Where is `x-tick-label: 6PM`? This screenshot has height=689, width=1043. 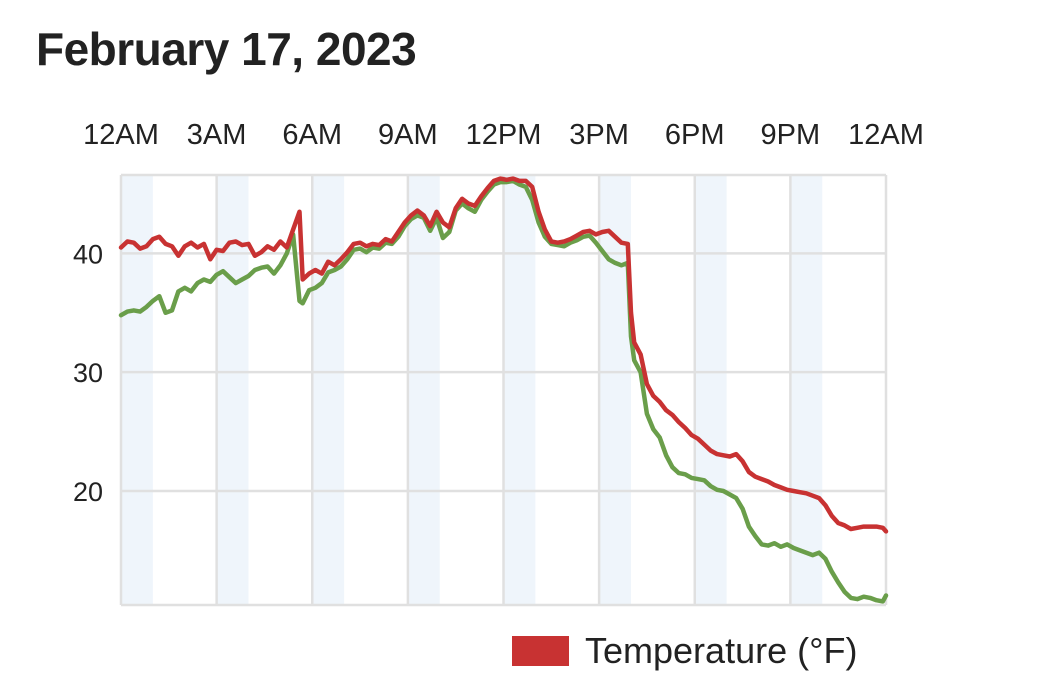 x-tick-label: 6PM is located at coordinates (695, 135).